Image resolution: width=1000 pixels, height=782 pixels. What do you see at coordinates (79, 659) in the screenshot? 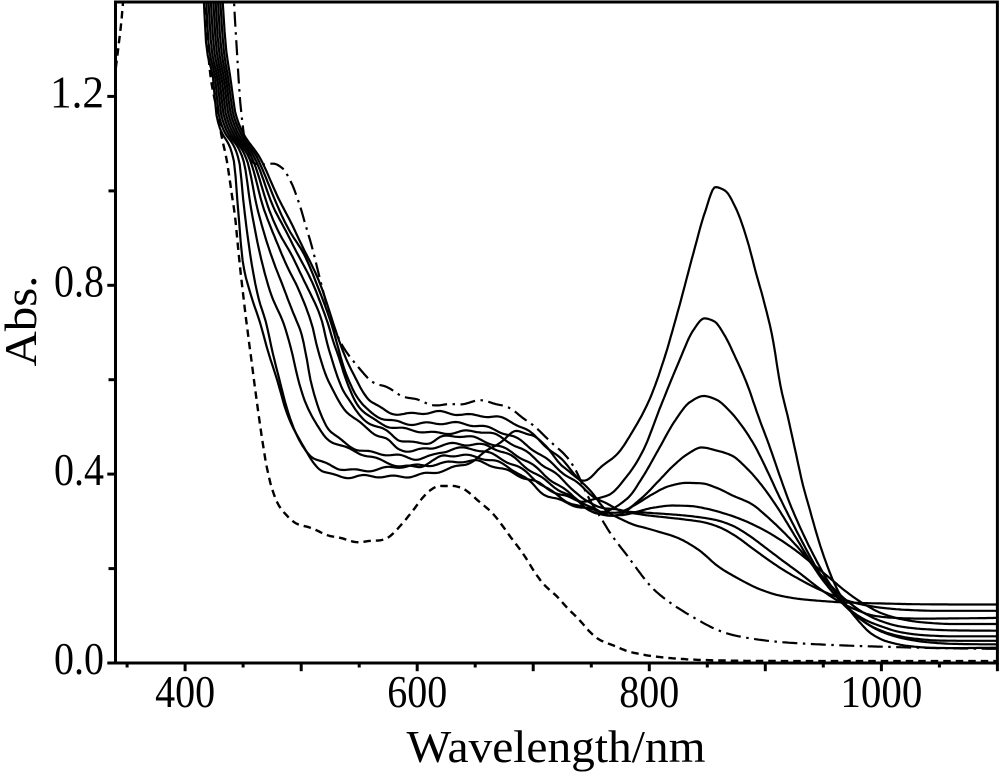
I see `svg-text: 0.0` at bounding box center [79, 659].